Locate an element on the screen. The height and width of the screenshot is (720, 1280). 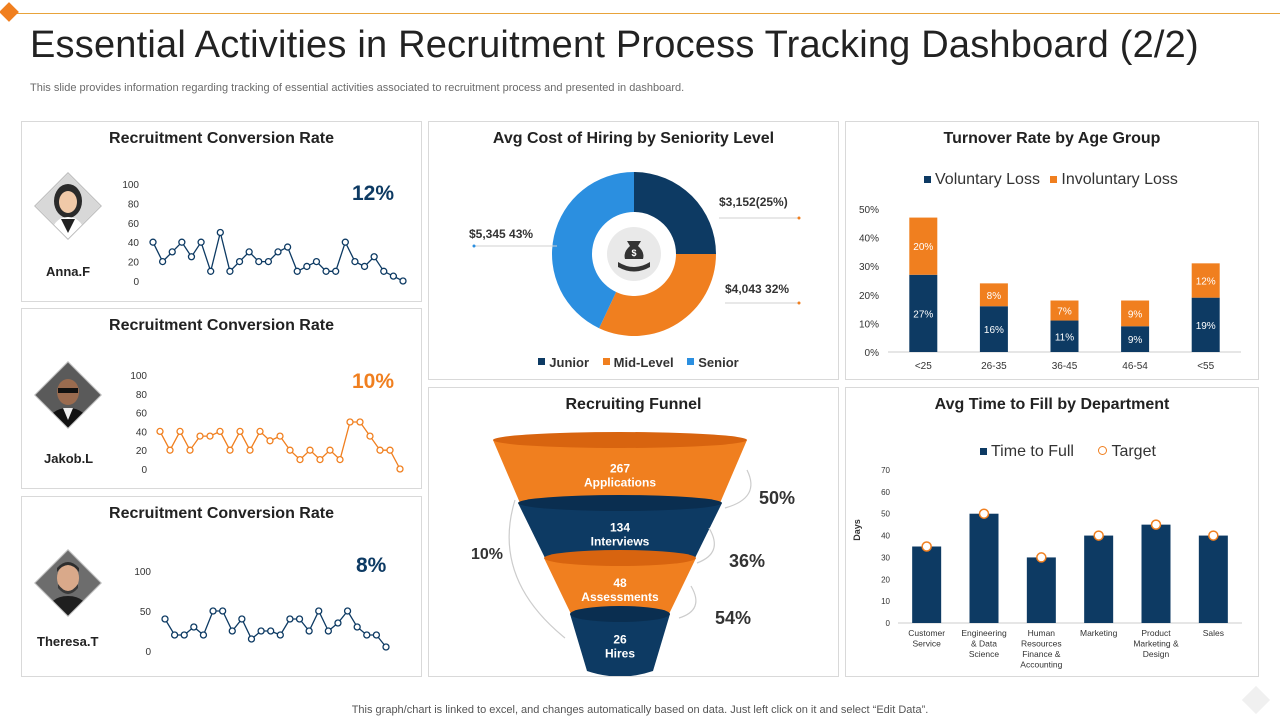
x-tick-label: <25 is located at coordinates (923, 366).